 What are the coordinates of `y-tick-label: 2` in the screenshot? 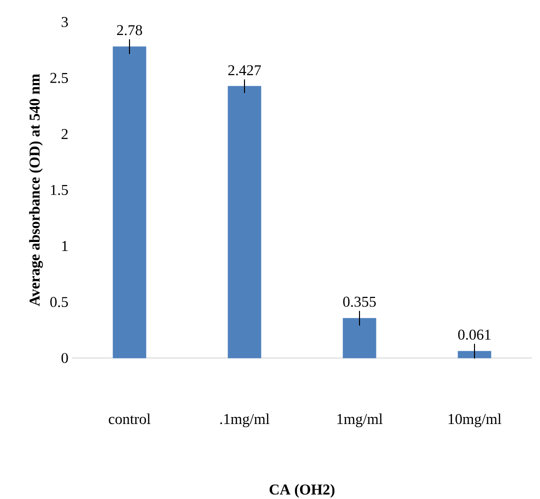 It's located at (65, 134).